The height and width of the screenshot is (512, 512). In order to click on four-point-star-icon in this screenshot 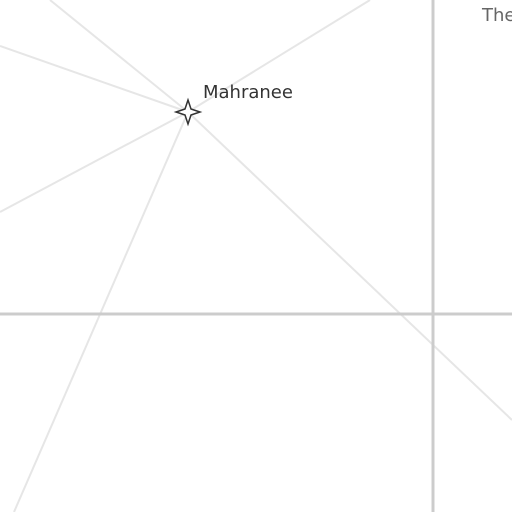, I will do `click(188, 112)`.